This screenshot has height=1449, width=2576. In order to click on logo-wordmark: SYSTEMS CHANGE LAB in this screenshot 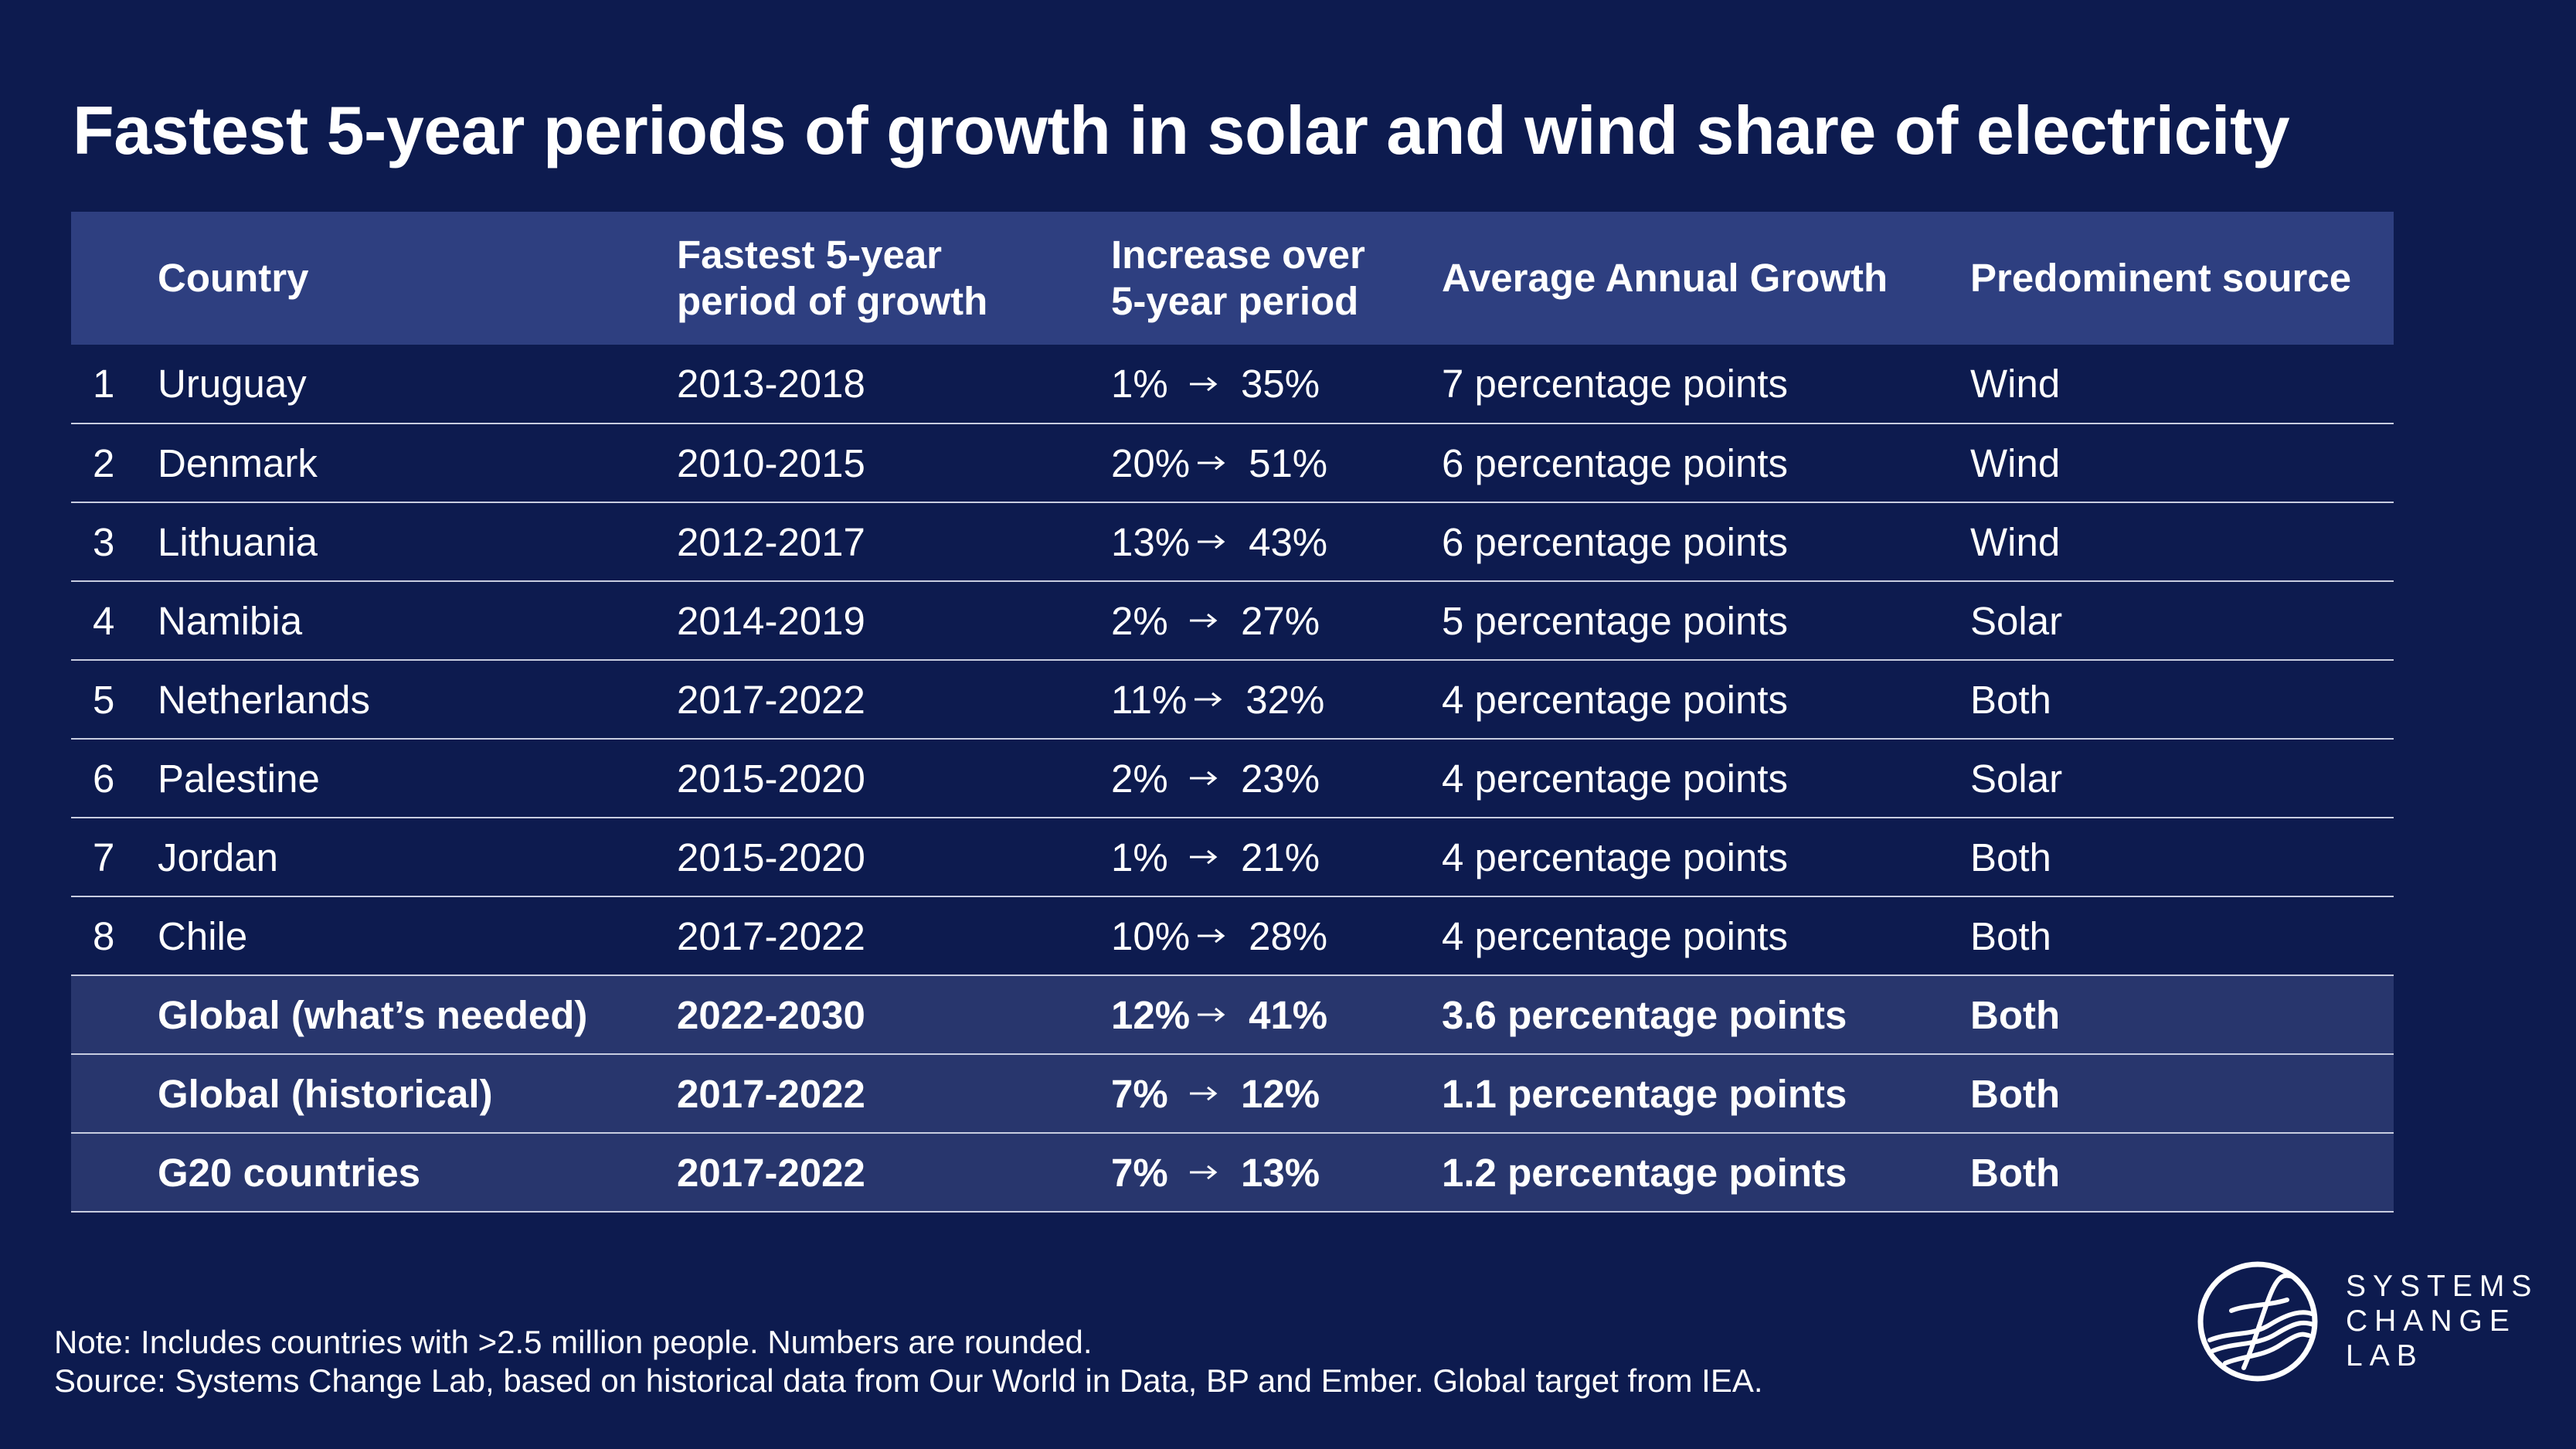, I will do `click(2442, 1321)`.